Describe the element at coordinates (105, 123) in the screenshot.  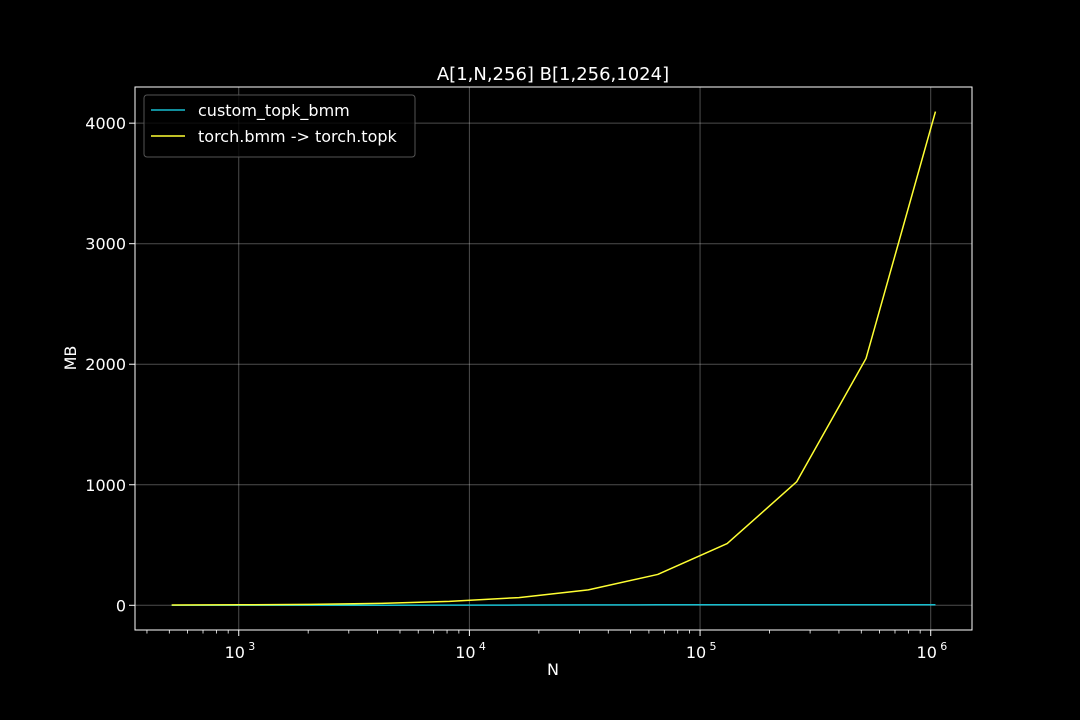
I see `y-tick-label: 4000` at that location.